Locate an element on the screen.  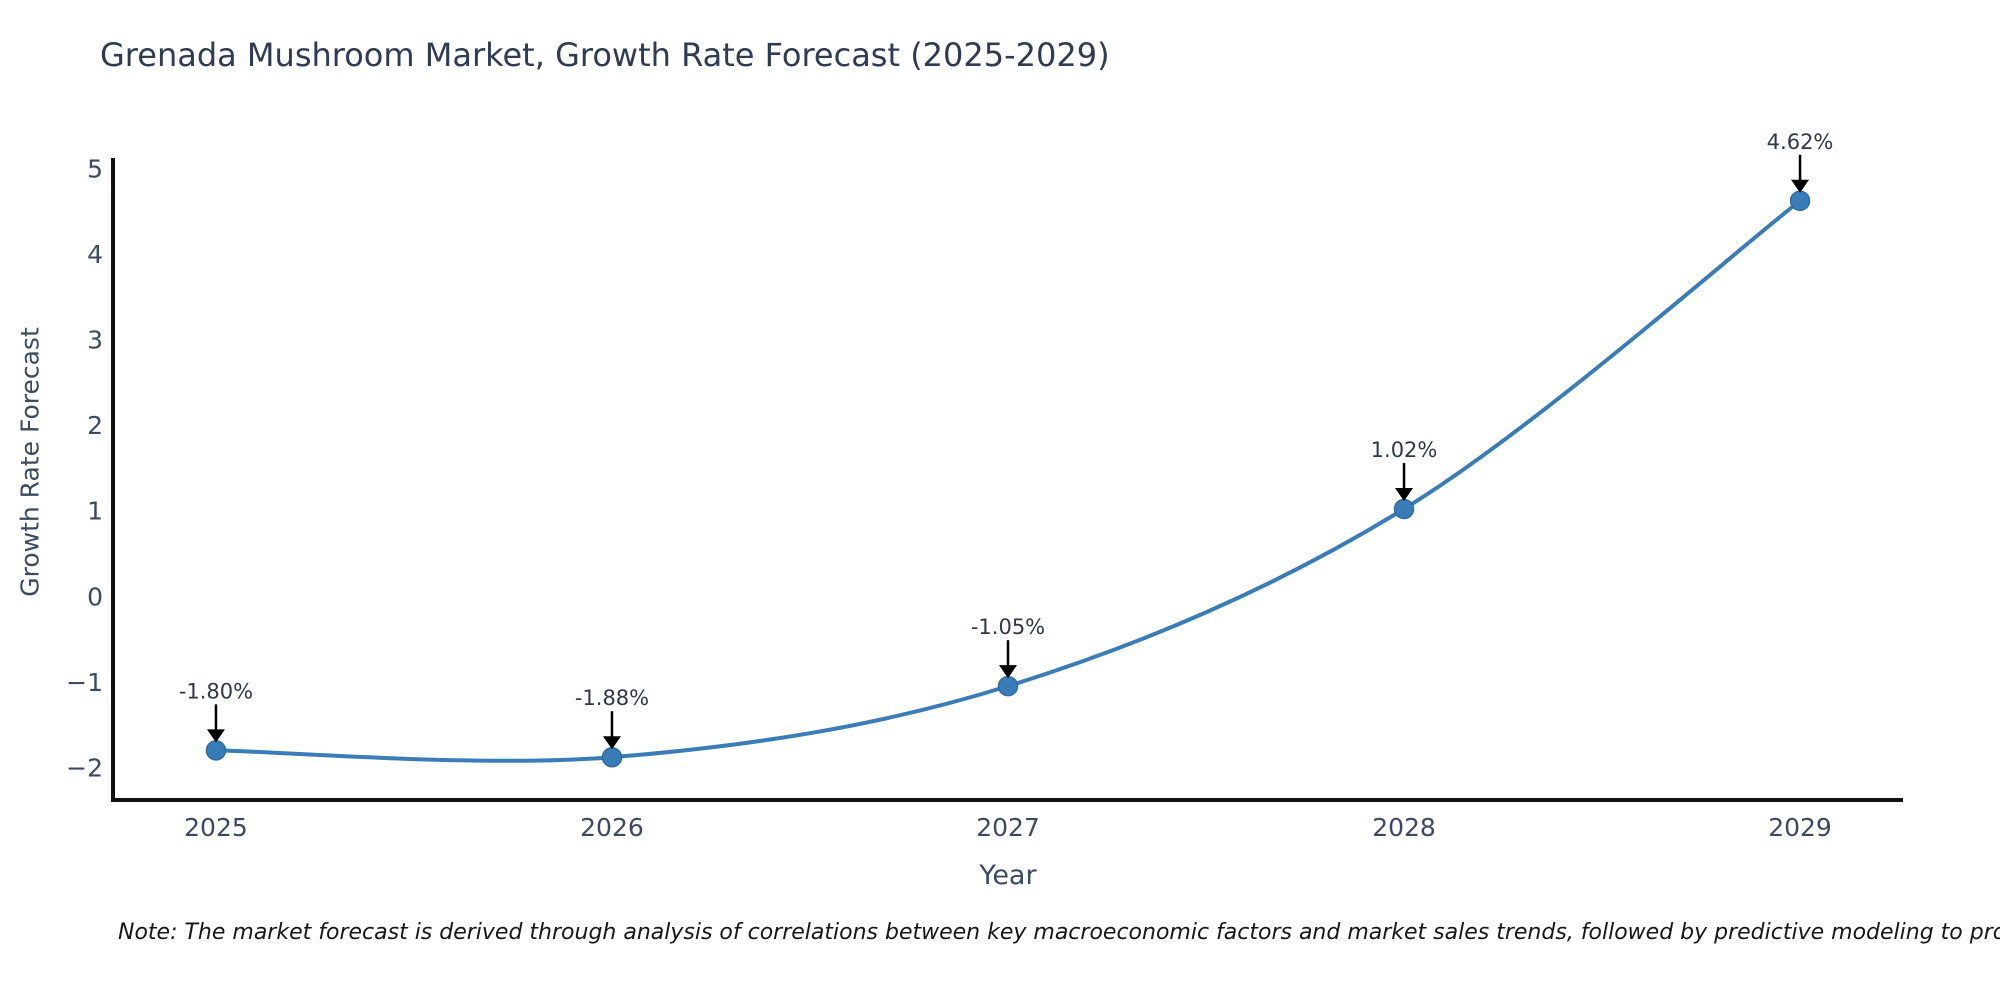
x-tick-label: 2028 is located at coordinates (1404, 827).